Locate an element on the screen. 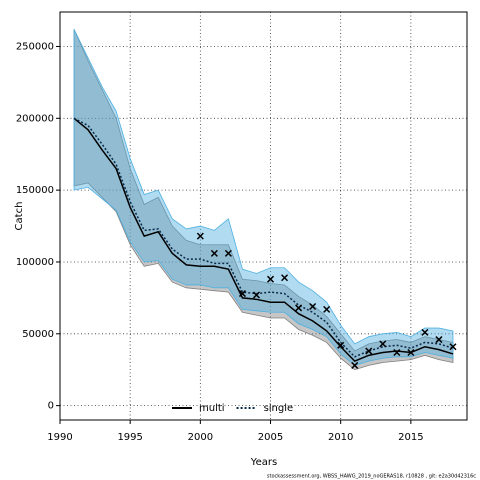 The image size is (480, 480). y-tick-label: 50000 is located at coordinates (38, 334).